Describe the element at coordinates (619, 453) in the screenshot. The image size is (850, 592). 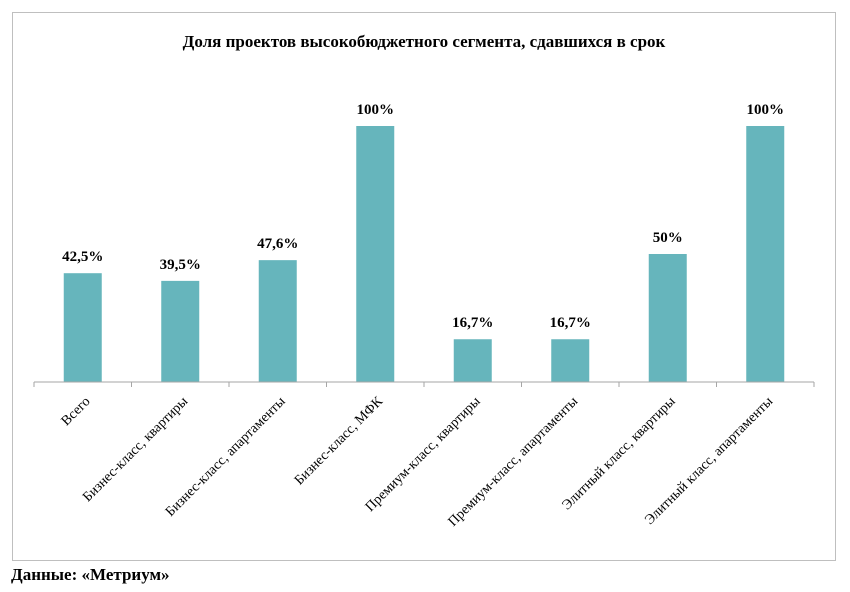
I see `x-tick-label: Элитный класс, квартиры` at that location.